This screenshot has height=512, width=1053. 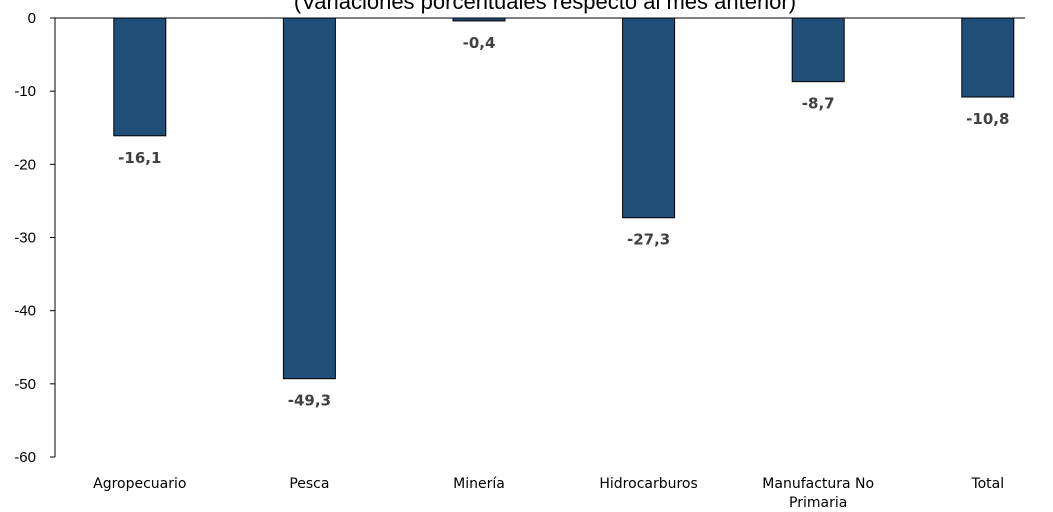 What do you see at coordinates (32, 18) in the screenshot?
I see `y-tick-label: 0` at bounding box center [32, 18].